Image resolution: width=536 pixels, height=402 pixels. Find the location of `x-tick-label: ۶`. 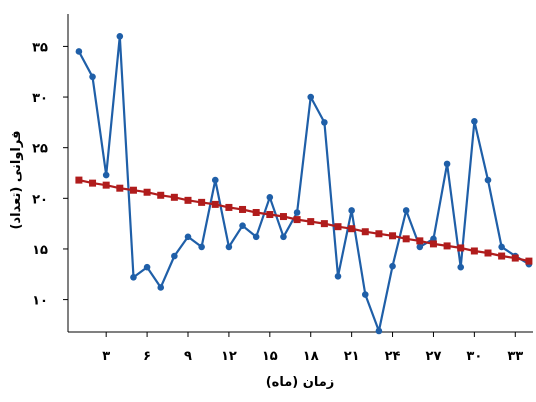

x-tick-label: ۶ is located at coordinates (147, 356).